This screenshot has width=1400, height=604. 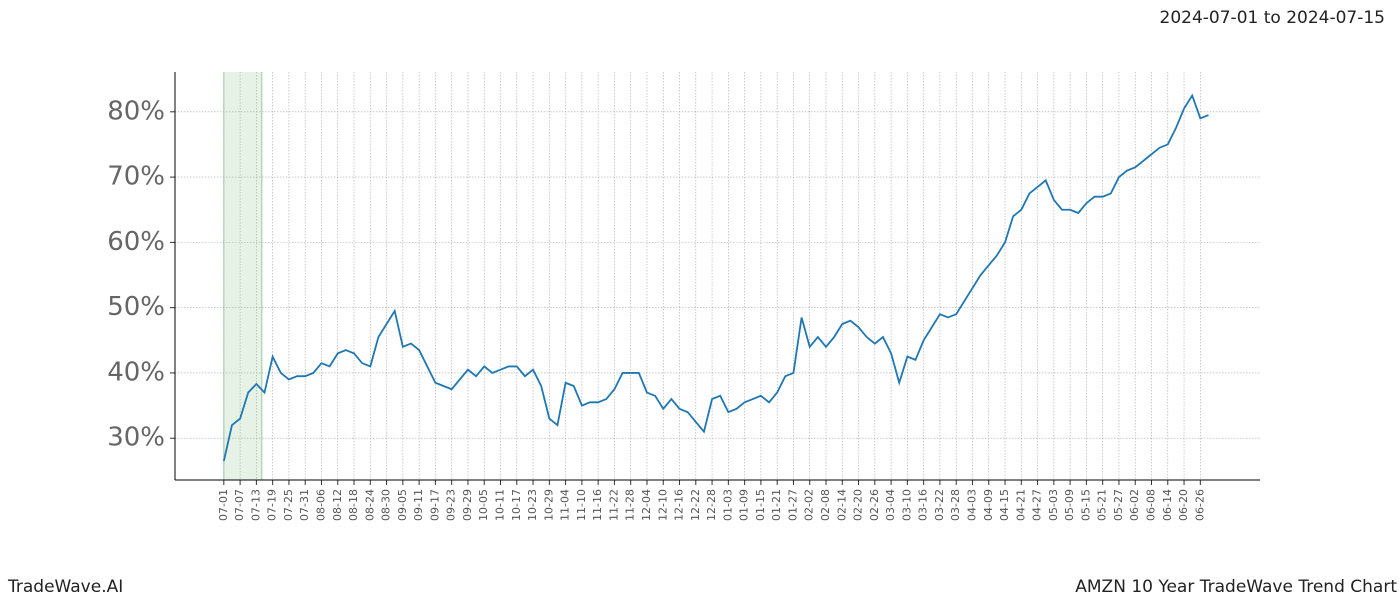 I want to click on y-tick-label: 70%, so click(x=136, y=177).